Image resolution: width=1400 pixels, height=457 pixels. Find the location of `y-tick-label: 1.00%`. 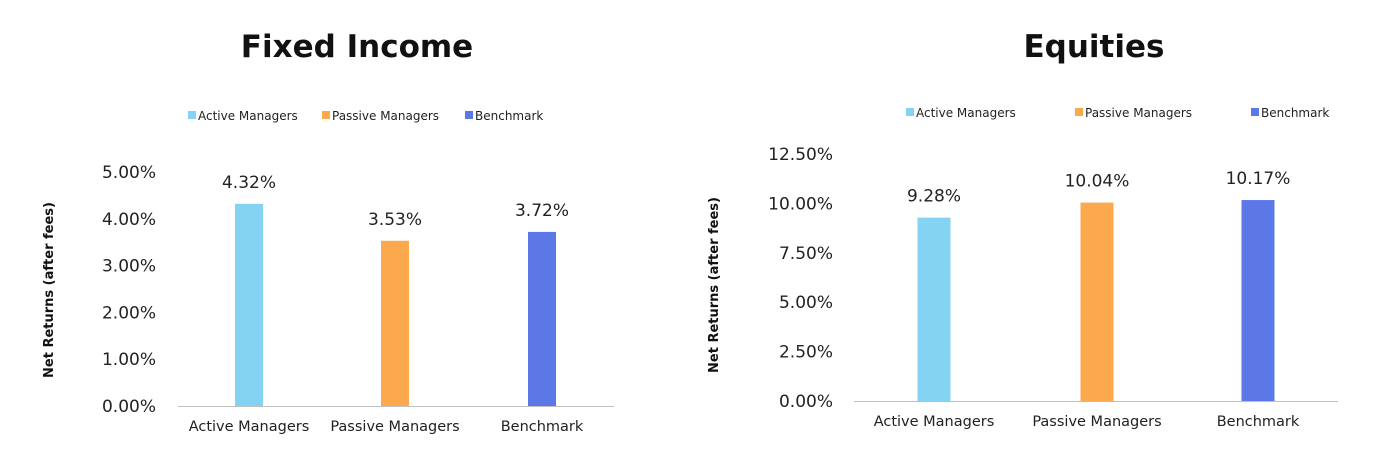

y-tick-label: 1.00% is located at coordinates (129, 360).